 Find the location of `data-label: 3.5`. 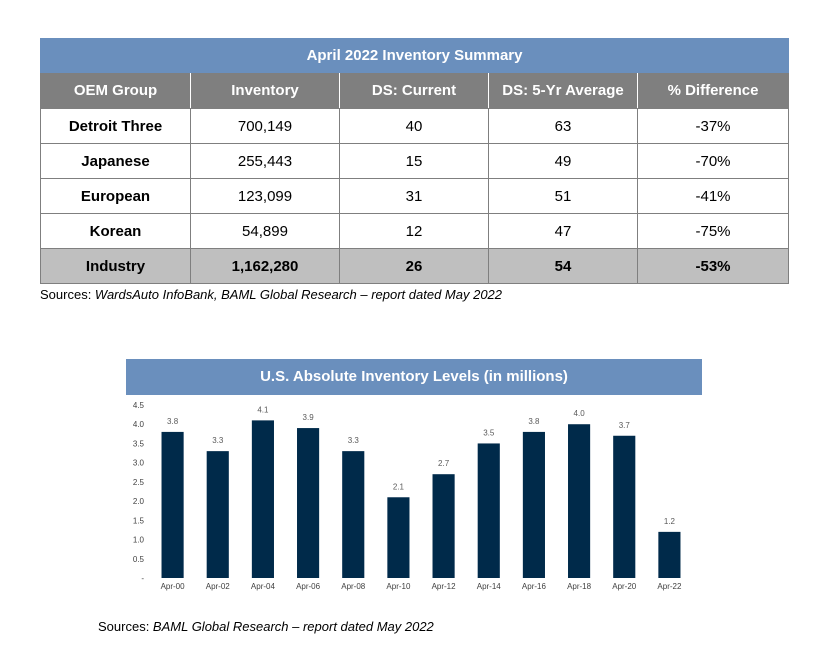

data-label: 3.5 is located at coordinates (489, 432).